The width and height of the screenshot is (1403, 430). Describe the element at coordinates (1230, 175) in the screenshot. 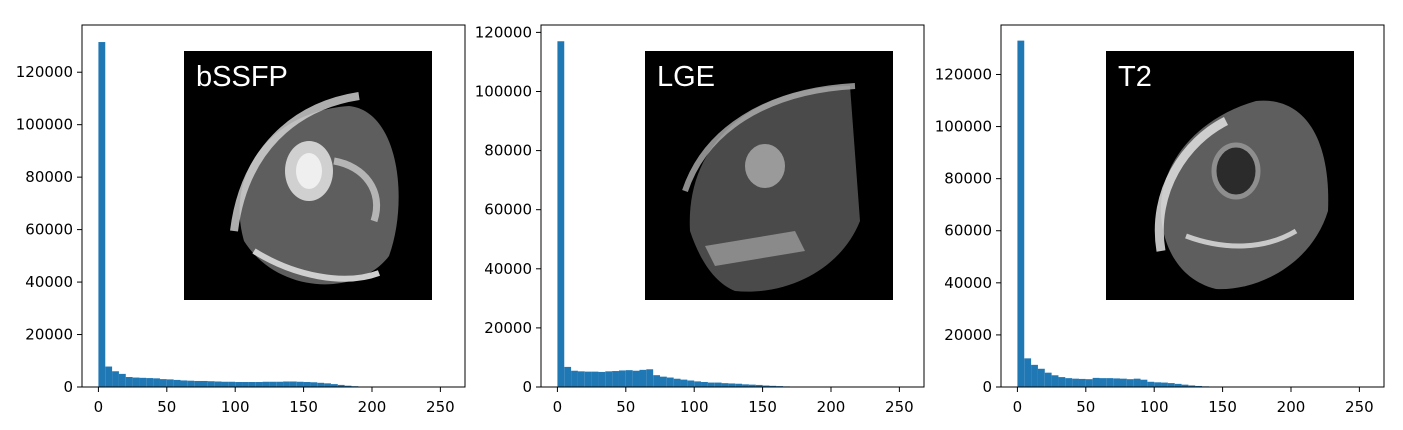

I see `t2-mri-image` at that location.